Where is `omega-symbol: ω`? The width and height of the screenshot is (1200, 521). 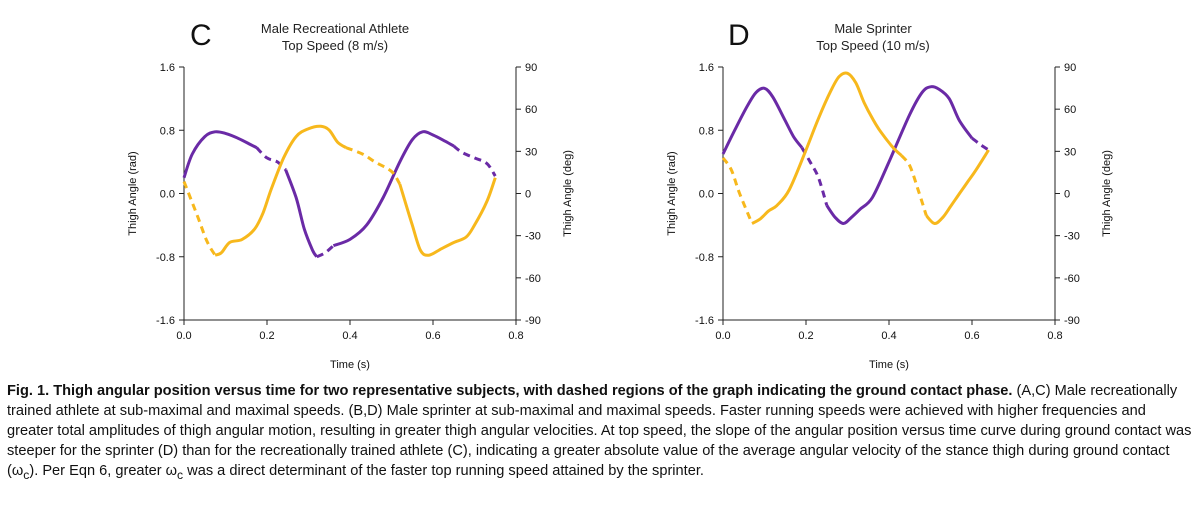 omega-symbol: ω is located at coordinates (17, 471).